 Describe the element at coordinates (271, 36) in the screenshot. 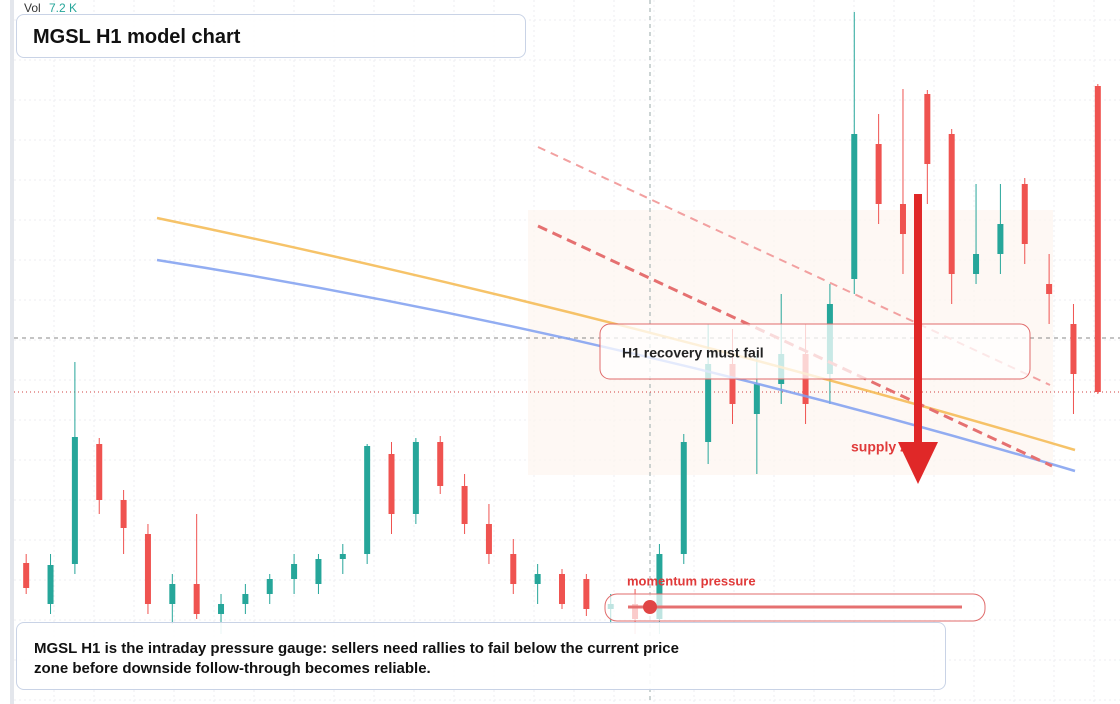

I see `title-box: MGSL H1 model chart` at that location.